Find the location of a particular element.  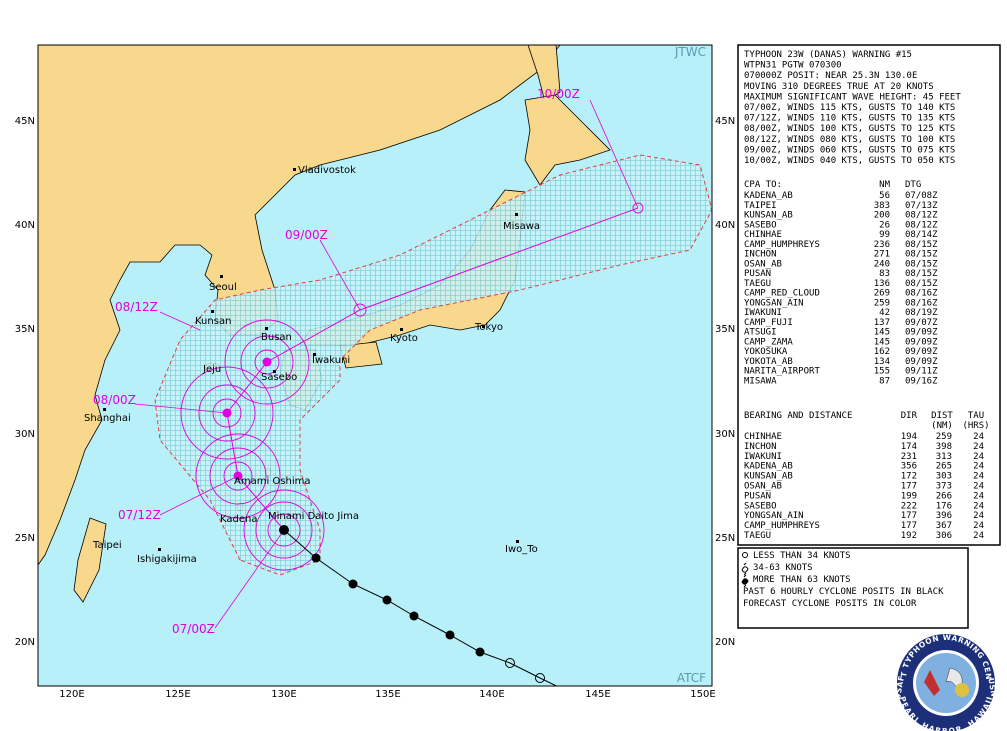

lat-label: 45N is located at coordinates (725, 121).